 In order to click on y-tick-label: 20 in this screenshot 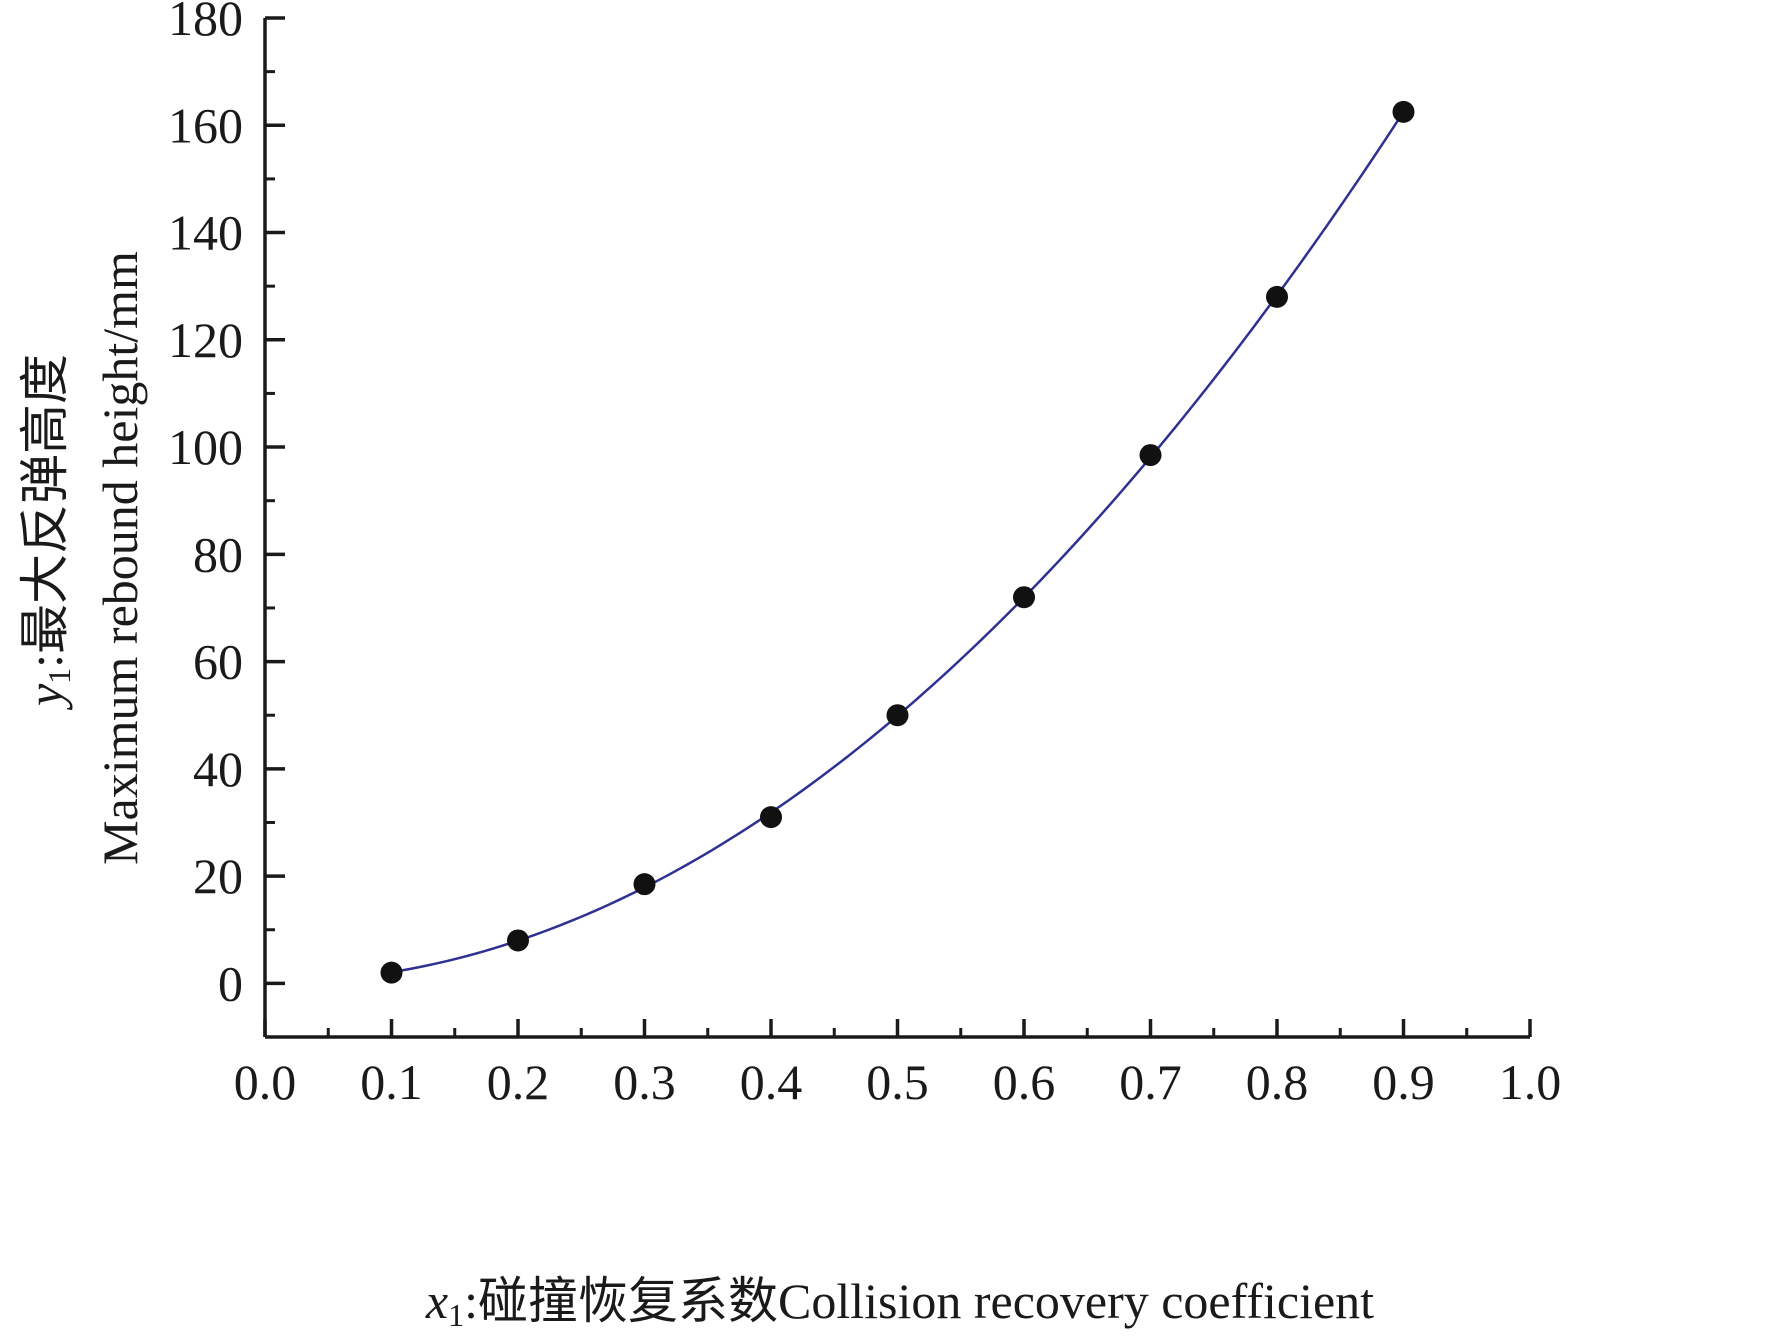, I will do `click(218, 876)`.